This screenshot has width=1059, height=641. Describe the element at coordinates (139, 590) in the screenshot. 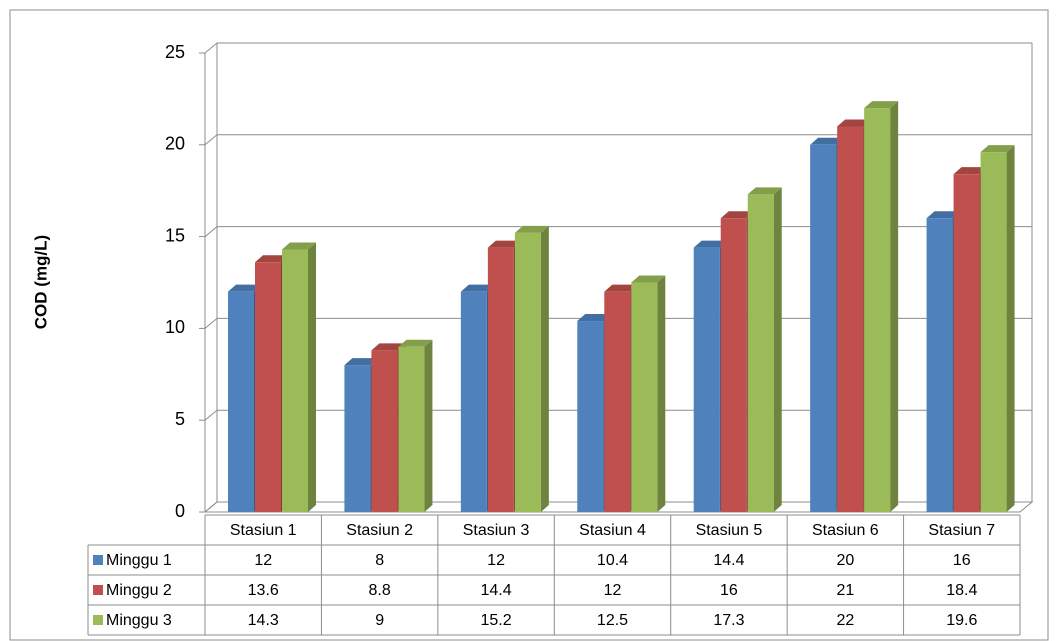

I see `legend-label: Minggu 2` at that location.